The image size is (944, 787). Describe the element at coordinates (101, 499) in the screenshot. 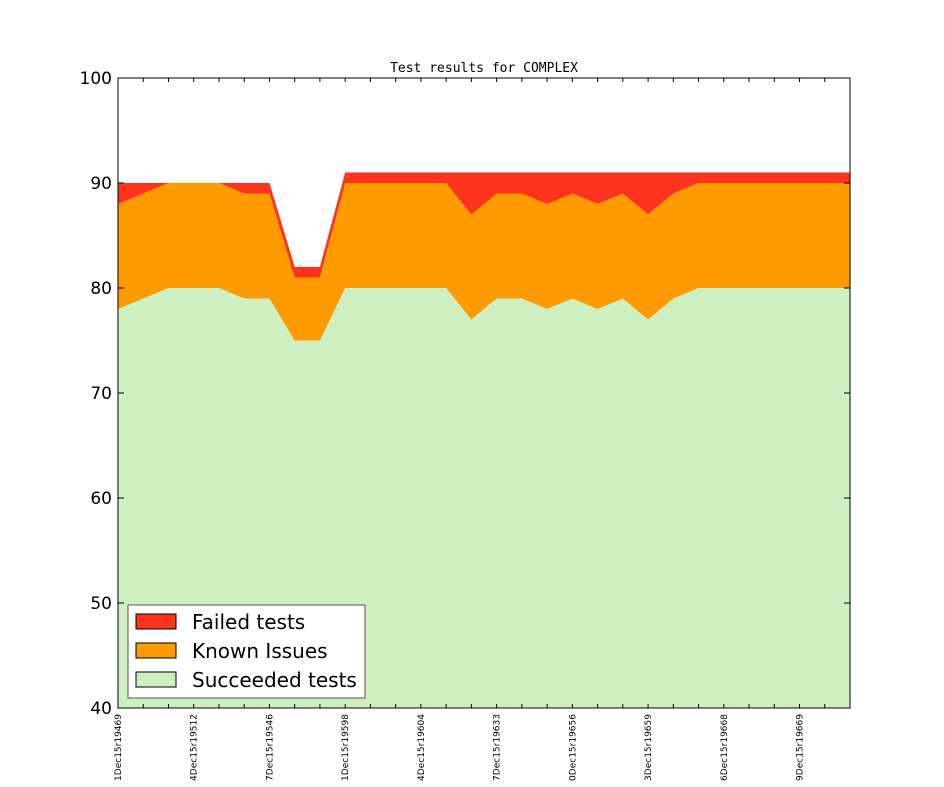

I see `y-tick-label: 60` at that location.